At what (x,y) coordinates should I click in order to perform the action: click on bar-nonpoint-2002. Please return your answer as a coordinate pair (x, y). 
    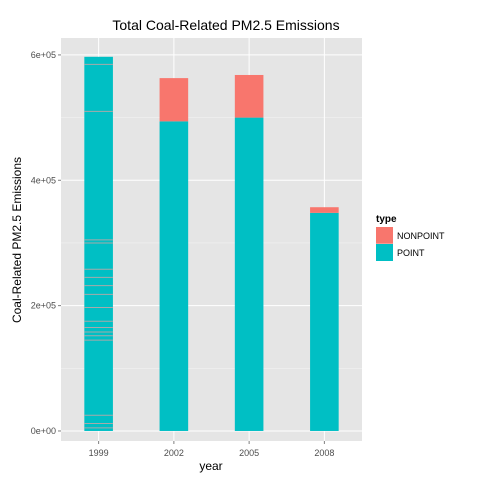
    Looking at the image, I should click on (174, 100).